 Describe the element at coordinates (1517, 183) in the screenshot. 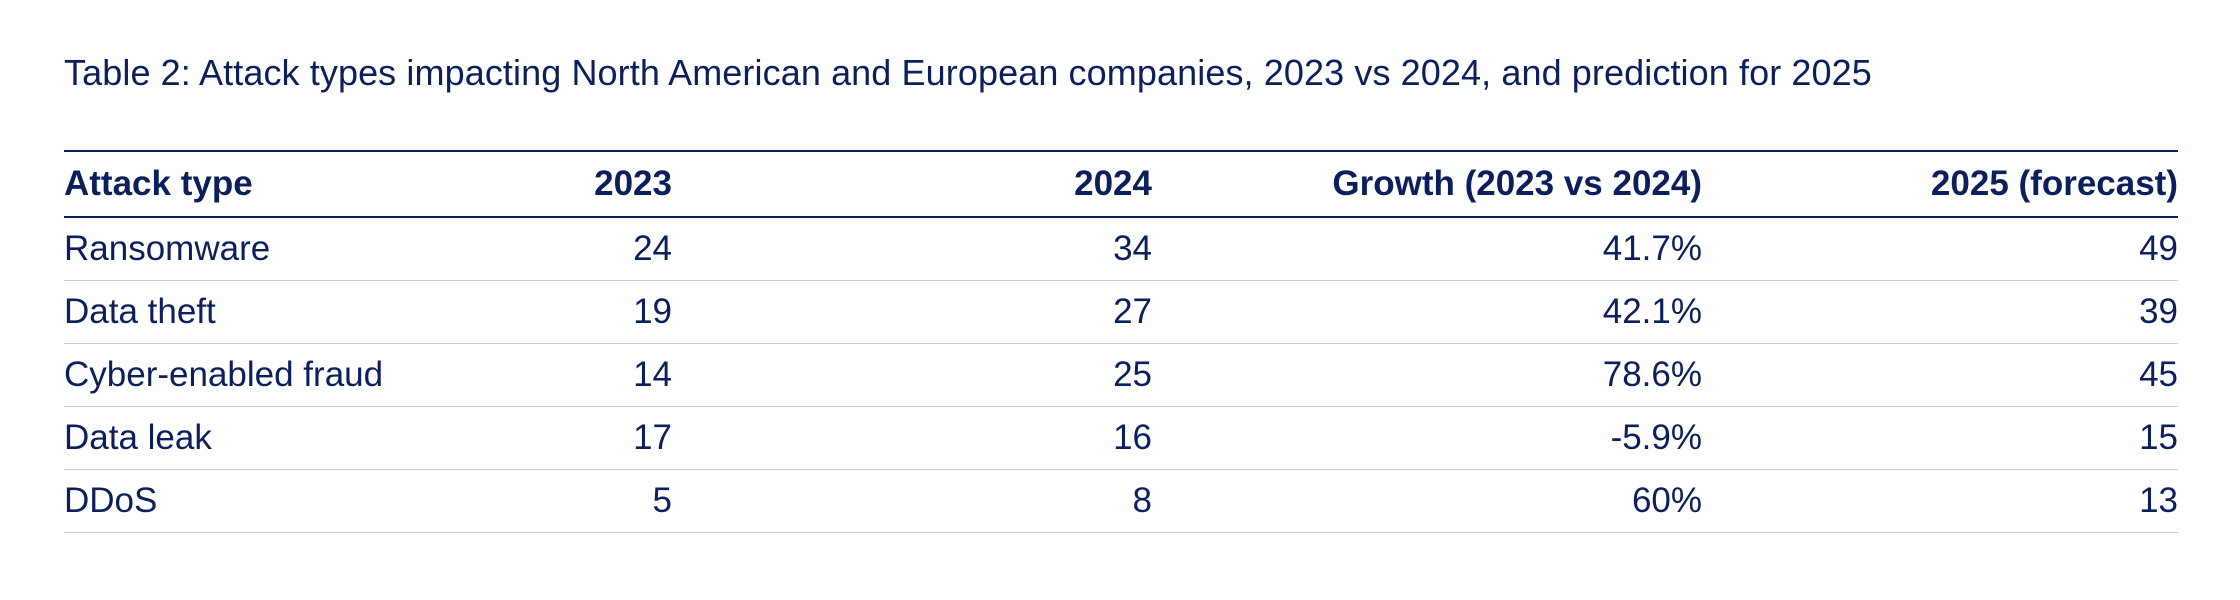

I see `header-growth: Growth (2023 vs 2024)` at that location.